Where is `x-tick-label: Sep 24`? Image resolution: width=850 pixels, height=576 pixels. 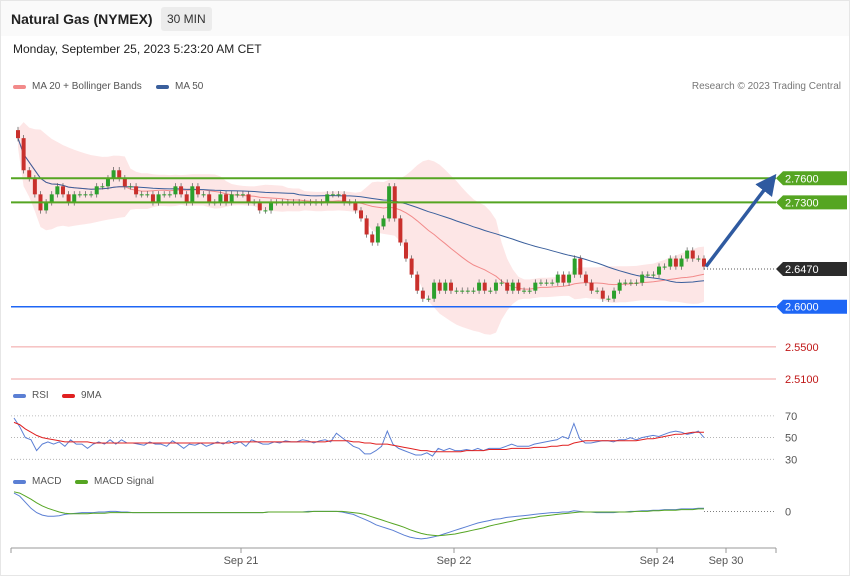
x-tick-label: Sep 24 is located at coordinates (657, 561).